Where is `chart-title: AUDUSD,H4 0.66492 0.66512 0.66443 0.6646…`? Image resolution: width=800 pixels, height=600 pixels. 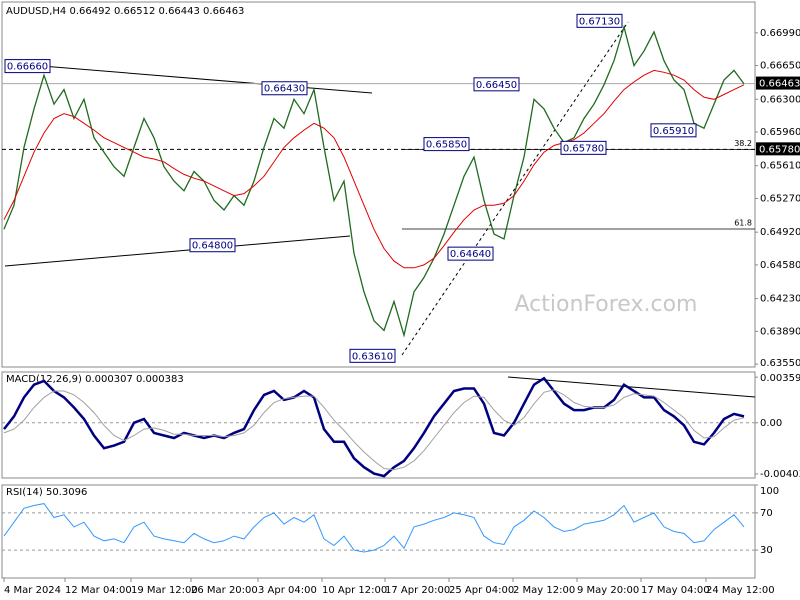
chart-title: AUDUSD,H4 0.66492 0.66512 0.66443 0.6646… is located at coordinates (125, 11).